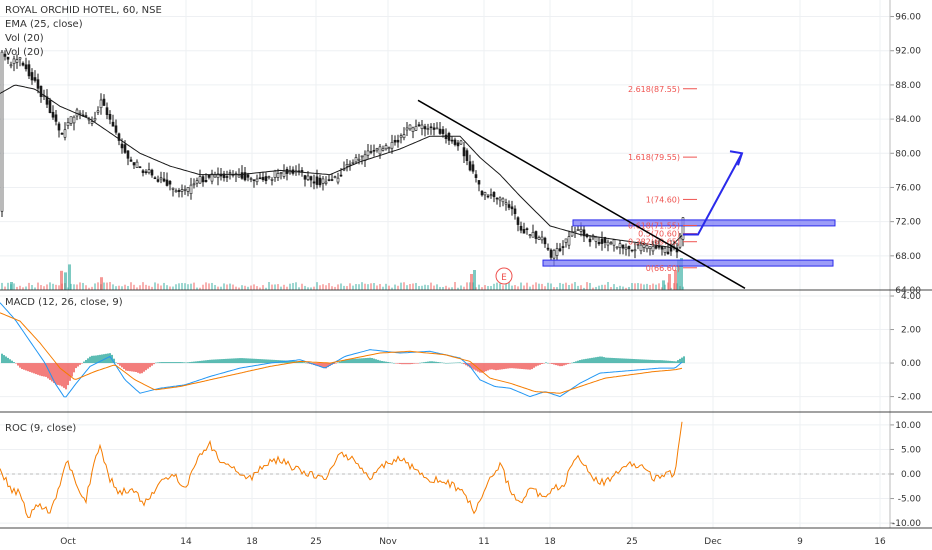 Image resolution: width=932 pixels, height=550 pixels. What do you see at coordinates (24, 38) in the screenshot?
I see `vol-legend-1: Vol (20)` at bounding box center [24, 38].